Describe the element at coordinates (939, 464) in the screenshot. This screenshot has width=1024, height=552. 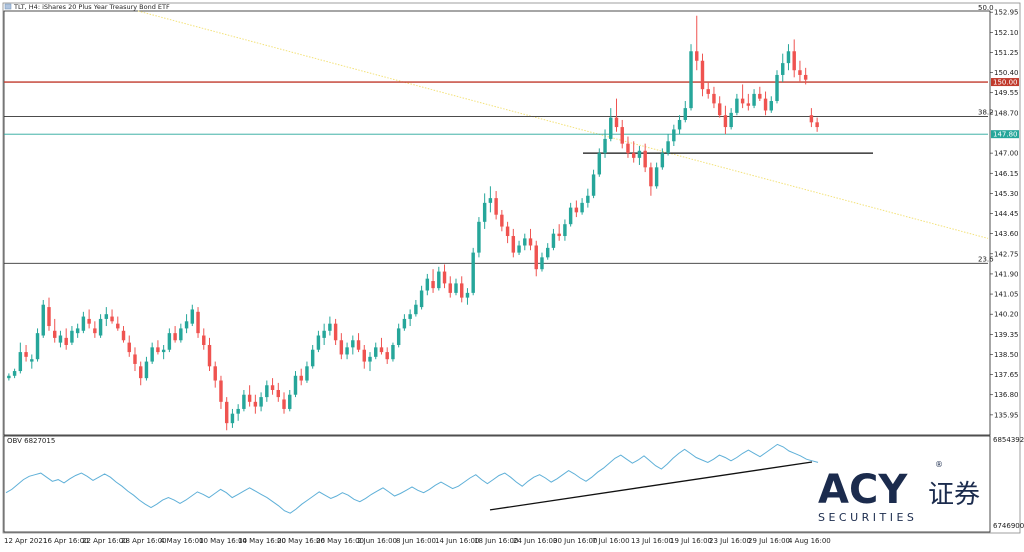
I see `logo-registered-mark: ®` at that location.